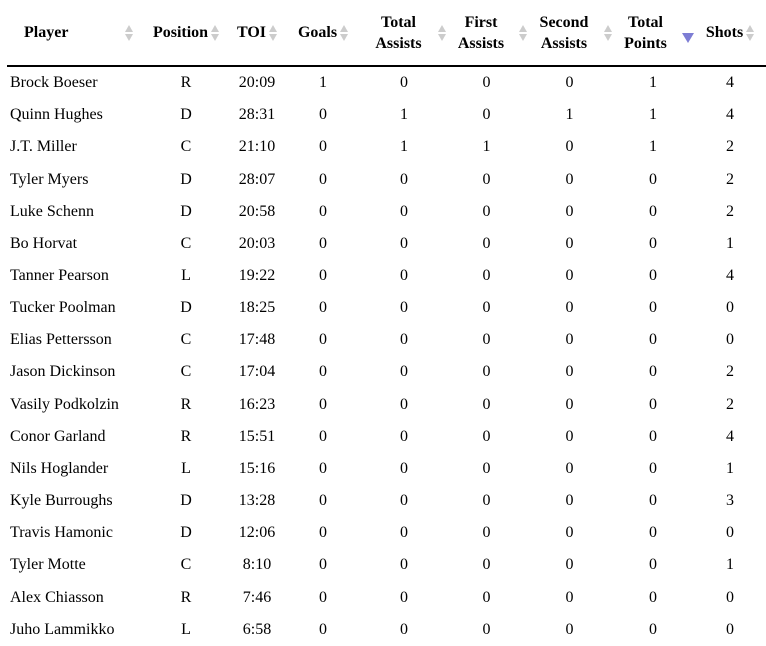 Image resolution: width=766 pixels, height=646 pixels. What do you see at coordinates (653, 33) in the screenshot?
I see `column-header-total-points: Total Points` at bounding box center [653, 33].